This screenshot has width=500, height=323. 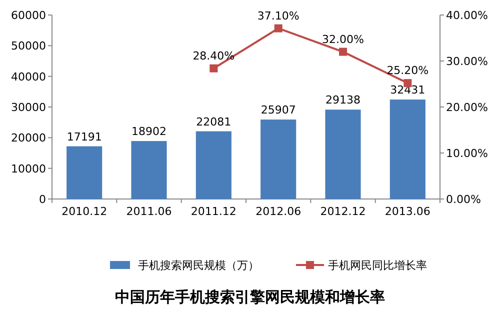 What do you see at coordinates (279, 211) in the screenshot?
I see `x-tick-label: 2012.06` at bounding box center [279, 211].